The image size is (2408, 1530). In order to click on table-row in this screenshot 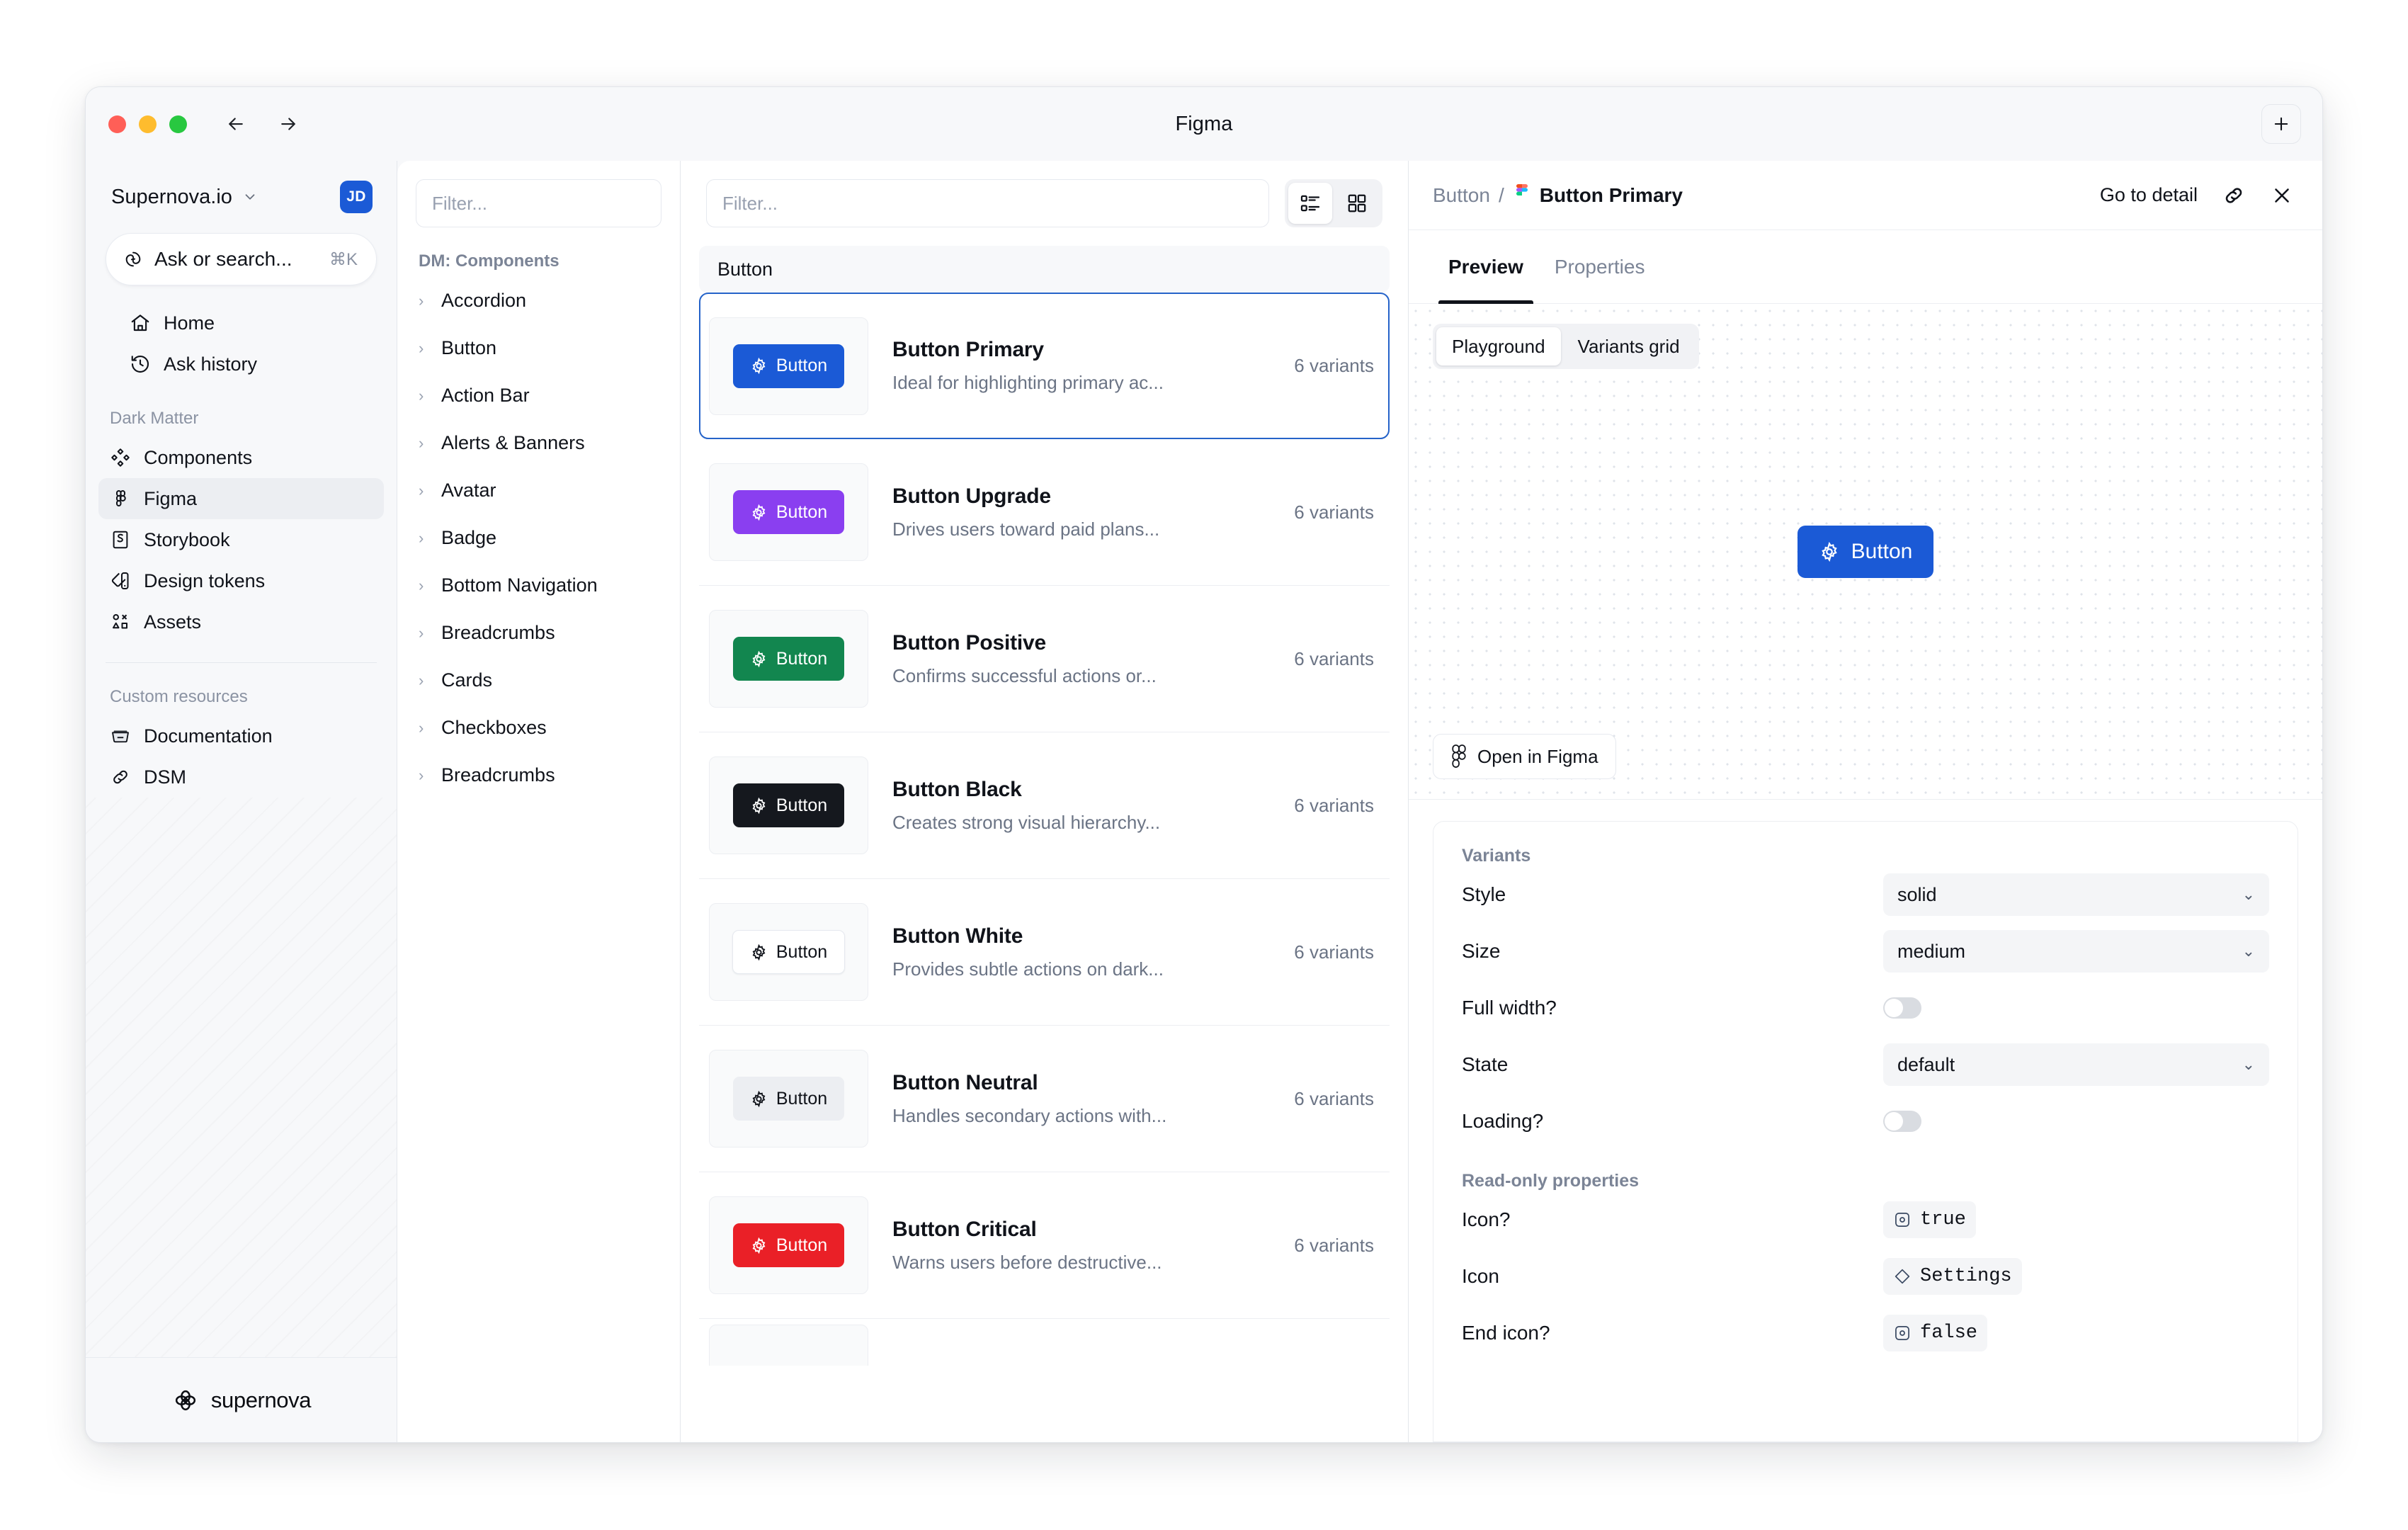, I will do `click(1044, 1343)`.